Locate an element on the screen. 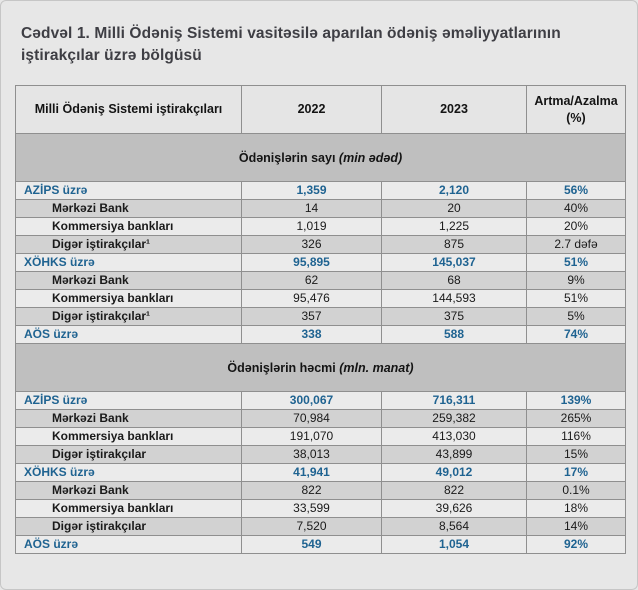  table-row: AZİPS üzrə 1,359 2,120 56% is located at coordinates (320, 190).